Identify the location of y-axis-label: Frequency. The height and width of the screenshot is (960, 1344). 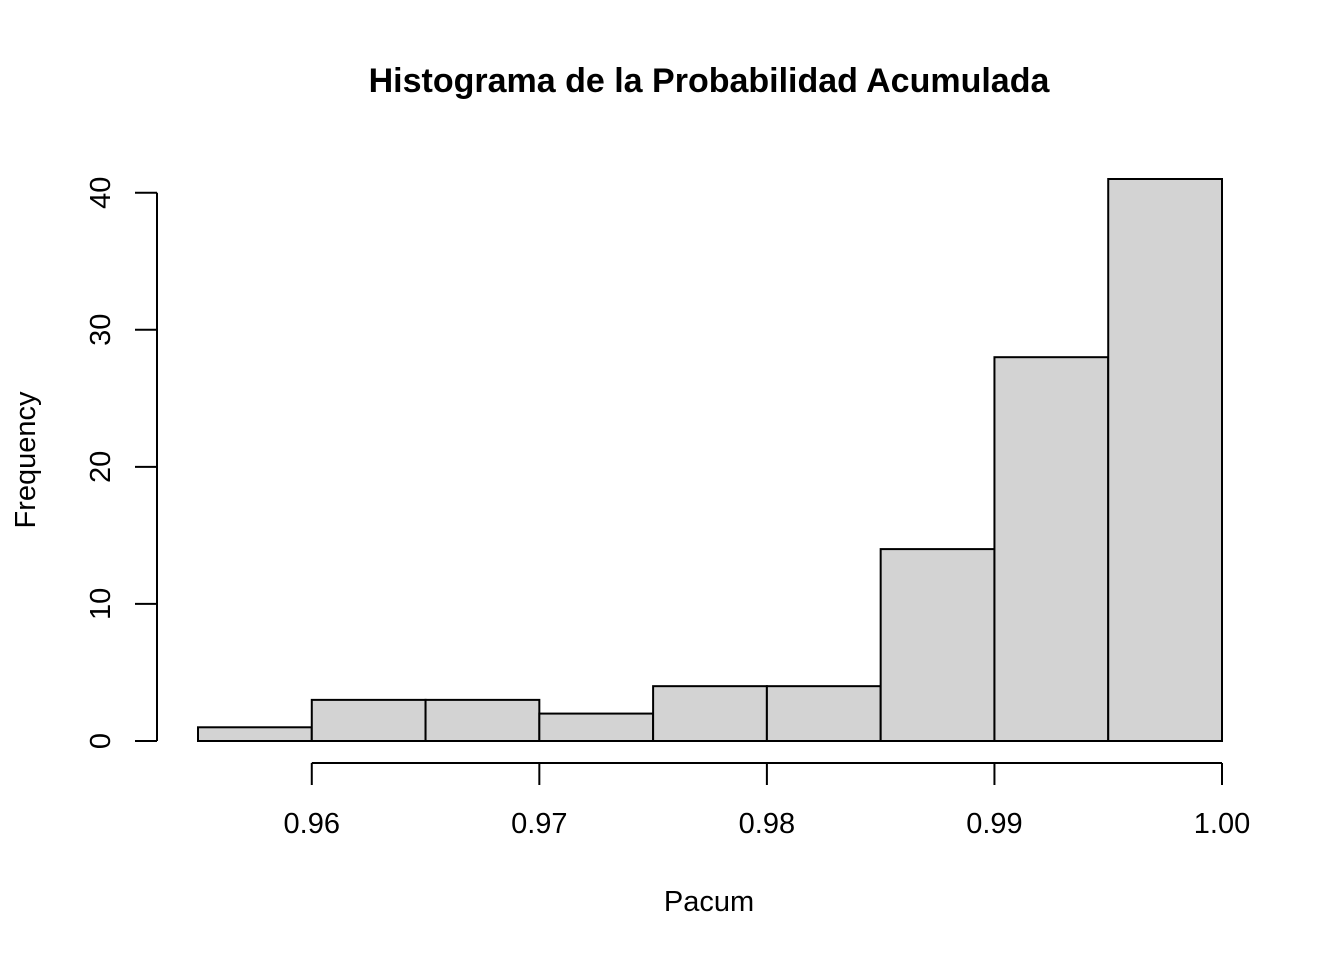
(26, 460).